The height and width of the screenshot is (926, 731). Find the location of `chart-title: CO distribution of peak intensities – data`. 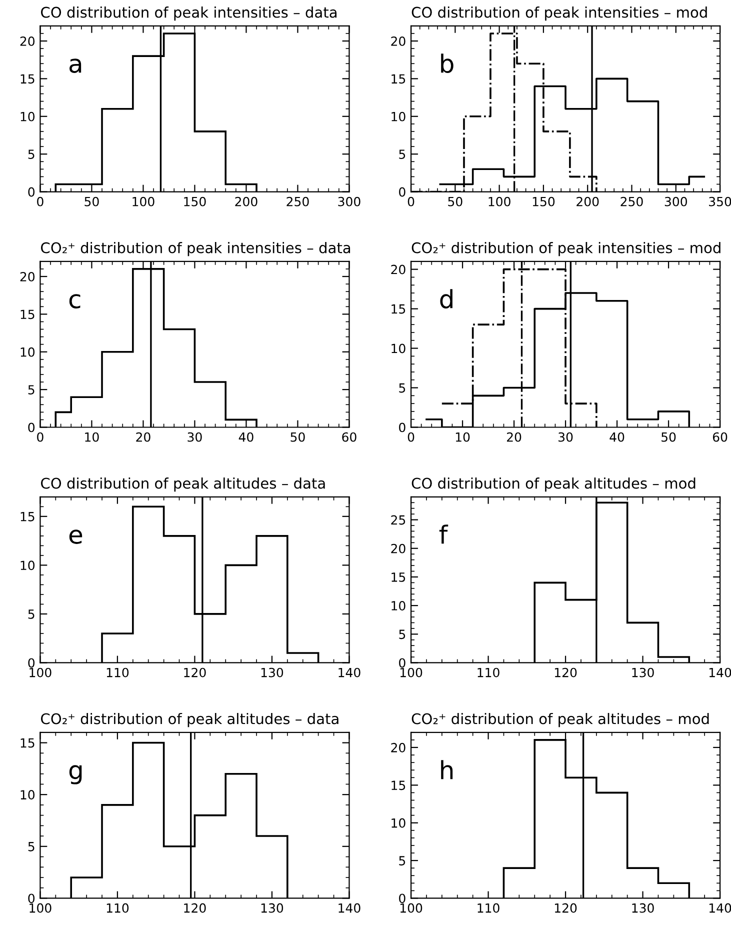

chart-title: CO distribution of peak intensities – data is located at coordinates (188, 13).